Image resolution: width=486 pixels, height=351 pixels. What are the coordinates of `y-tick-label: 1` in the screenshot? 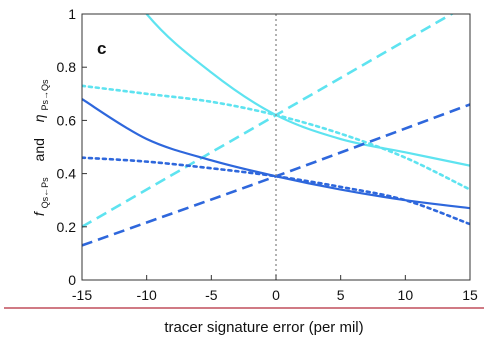 It's located at (72, 14).